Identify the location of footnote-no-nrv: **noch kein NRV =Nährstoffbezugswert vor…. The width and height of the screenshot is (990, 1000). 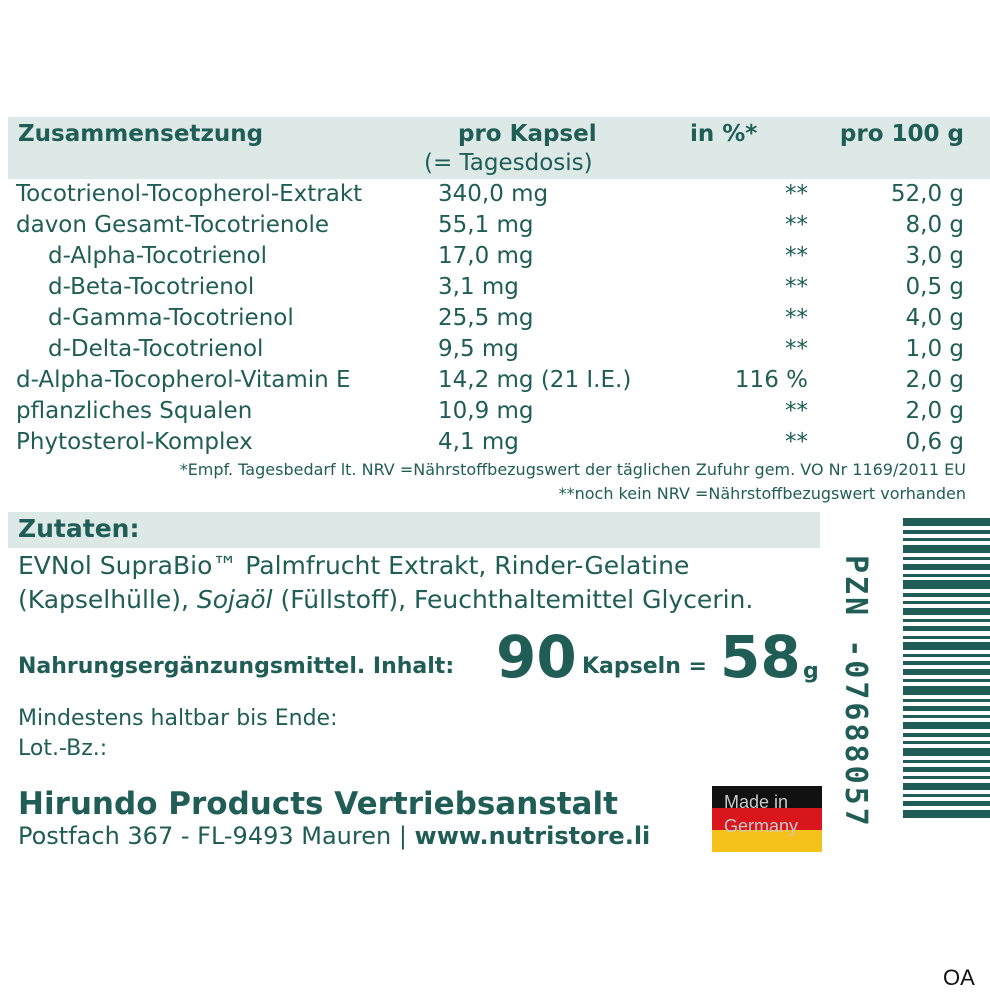
(762, 493).